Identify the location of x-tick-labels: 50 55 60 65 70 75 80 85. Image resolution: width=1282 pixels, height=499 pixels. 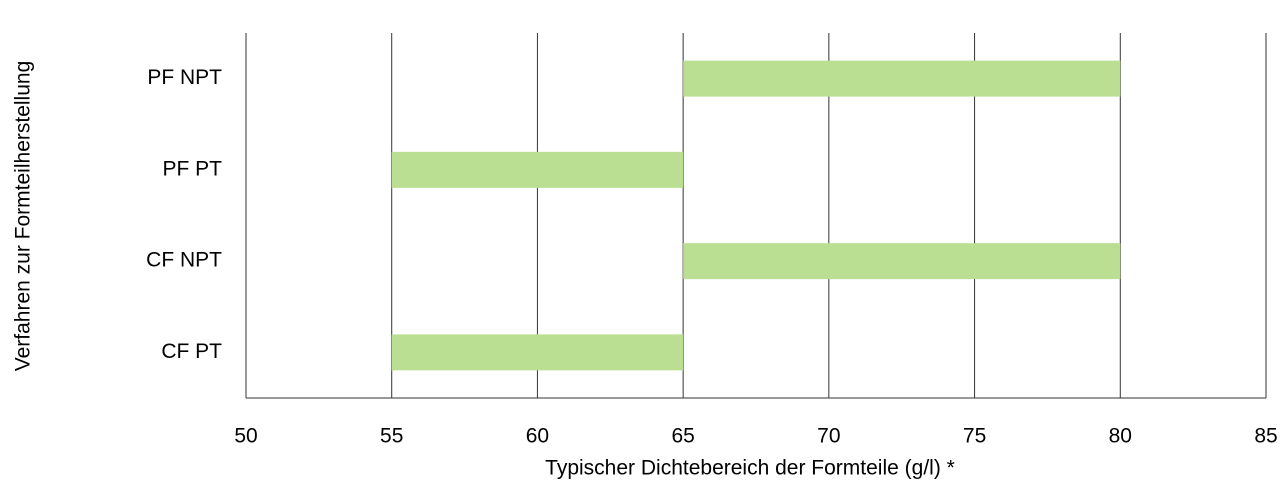
(755, 436).